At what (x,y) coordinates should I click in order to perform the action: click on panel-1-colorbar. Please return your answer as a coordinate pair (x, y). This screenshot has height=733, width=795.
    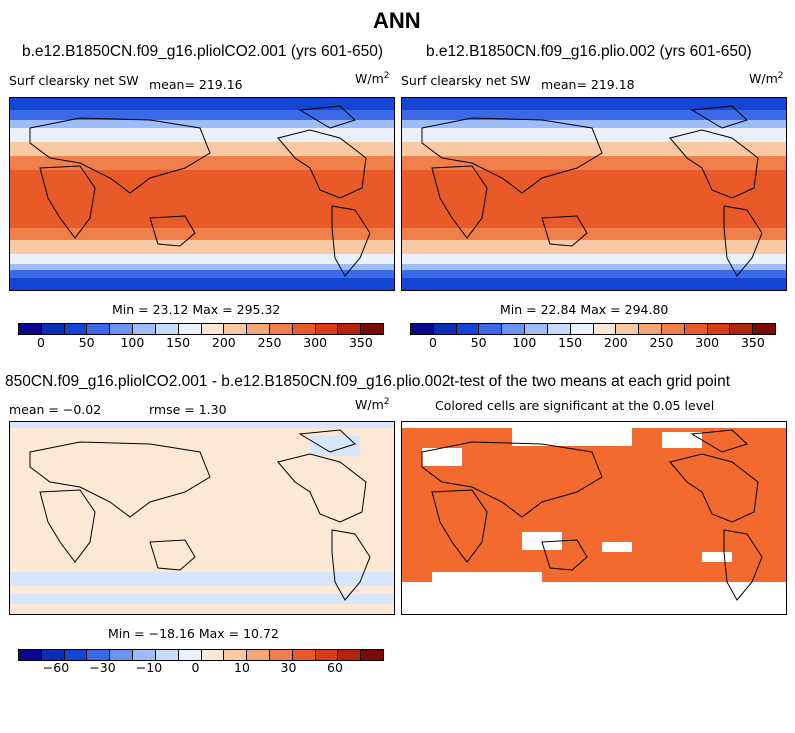
    Looking at the image, I should click on (201, 329).